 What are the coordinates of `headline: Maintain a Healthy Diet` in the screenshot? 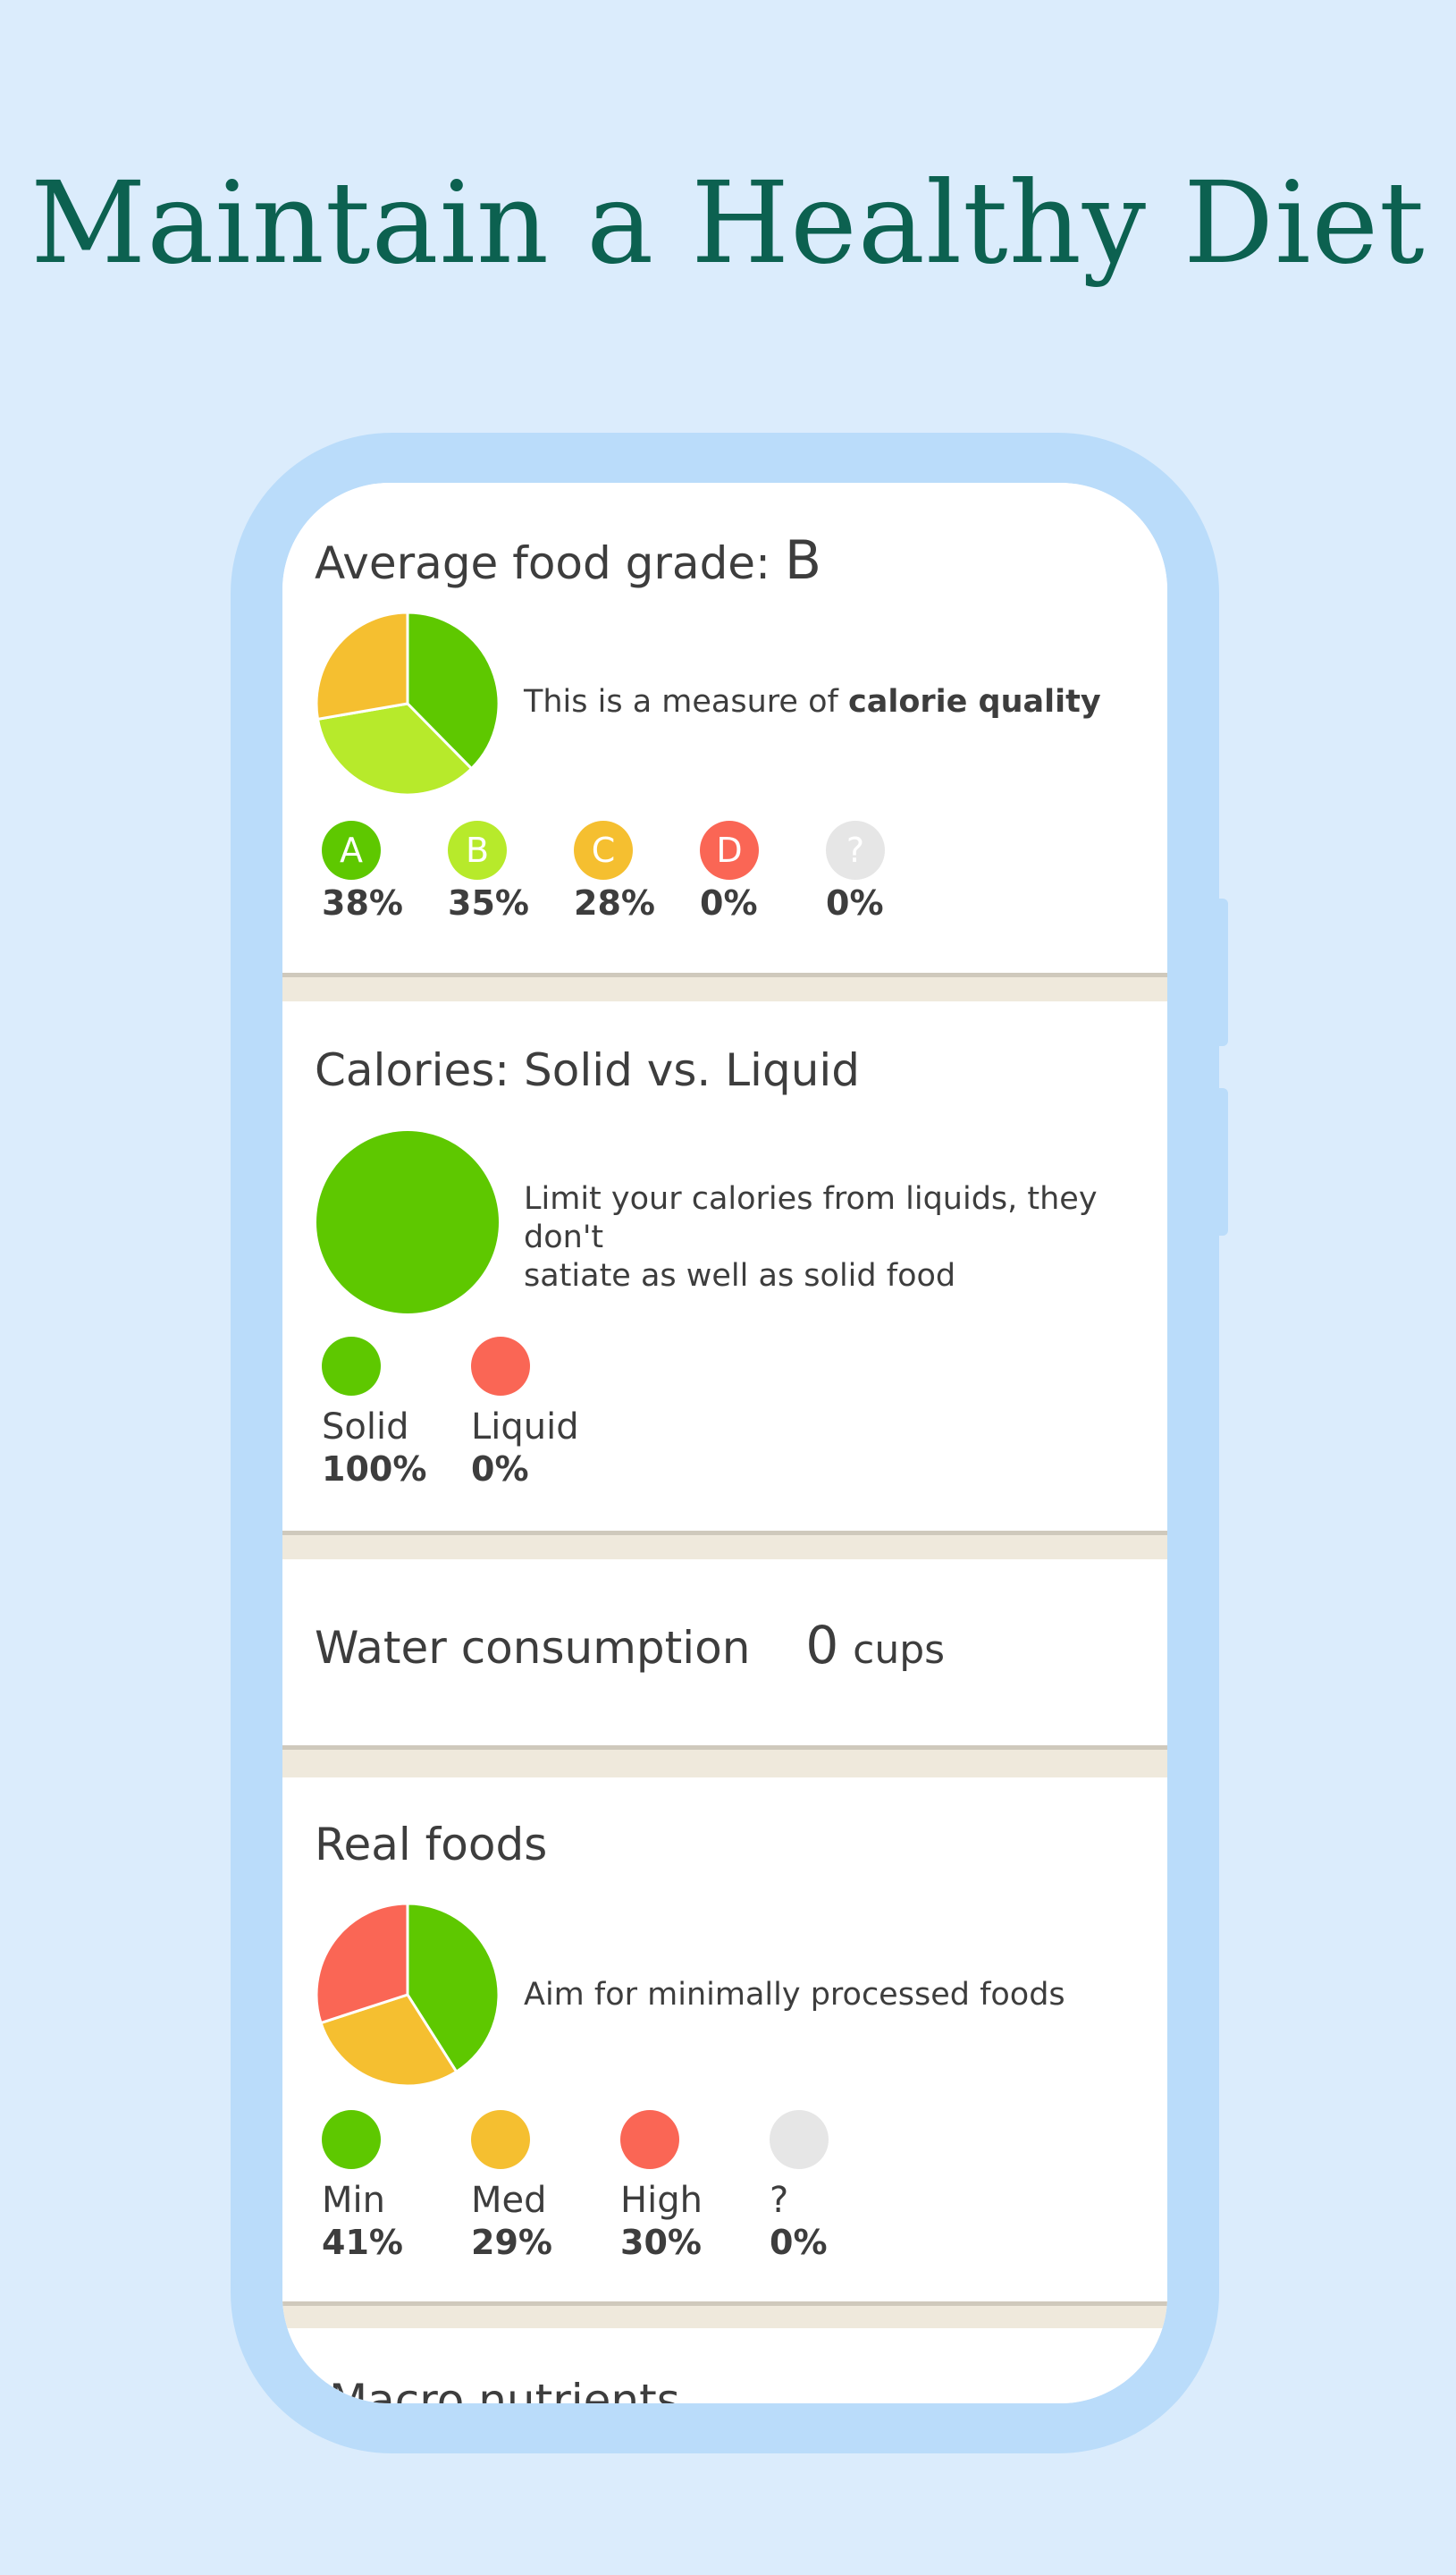 It's located at (728, 223).